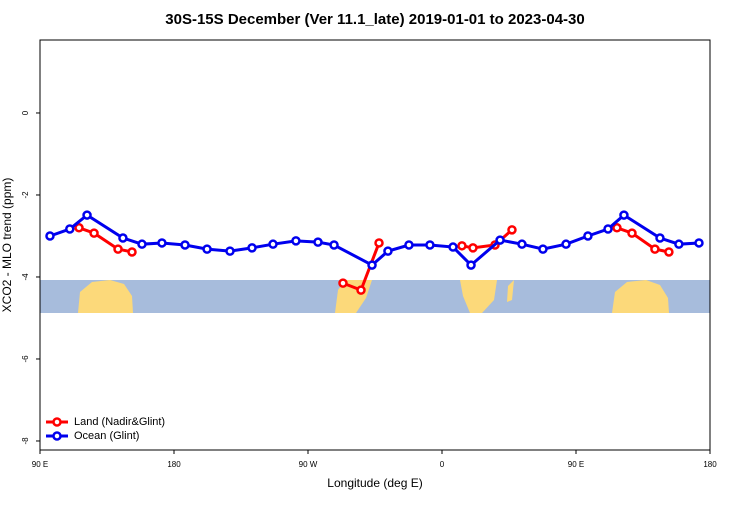 Image resolution: width=750 pixels, height=505 pixels. What do you see at coordinates (25, 277) in the screenshot?
I see `y-tick-label: -4` at bounding box center [25, 277].